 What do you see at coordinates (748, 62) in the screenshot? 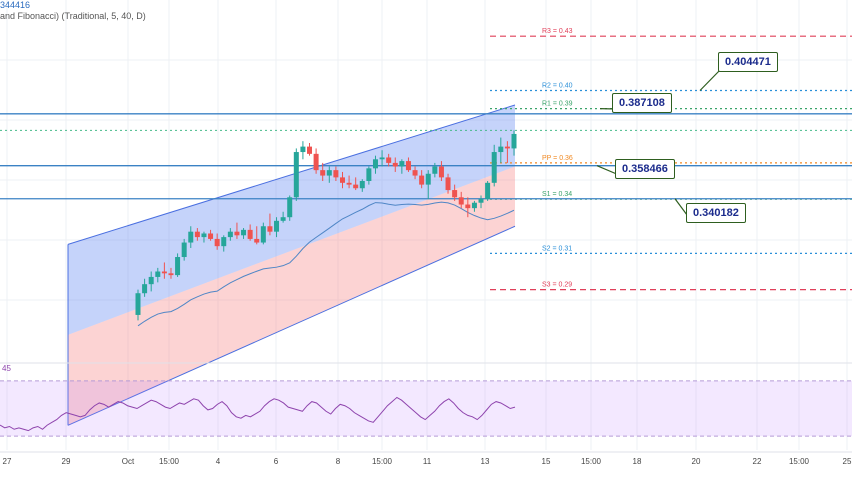
I see `price-annotation: 0.404471` at bounding box center [748, 62].